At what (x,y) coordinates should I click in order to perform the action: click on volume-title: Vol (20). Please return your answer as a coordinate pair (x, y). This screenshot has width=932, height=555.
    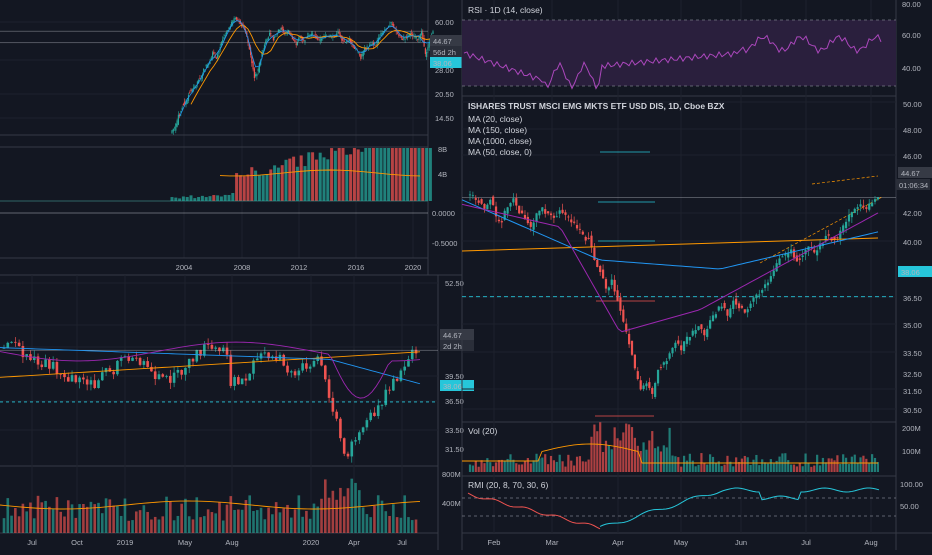
    Looking at the image, I should click on (482, 431).